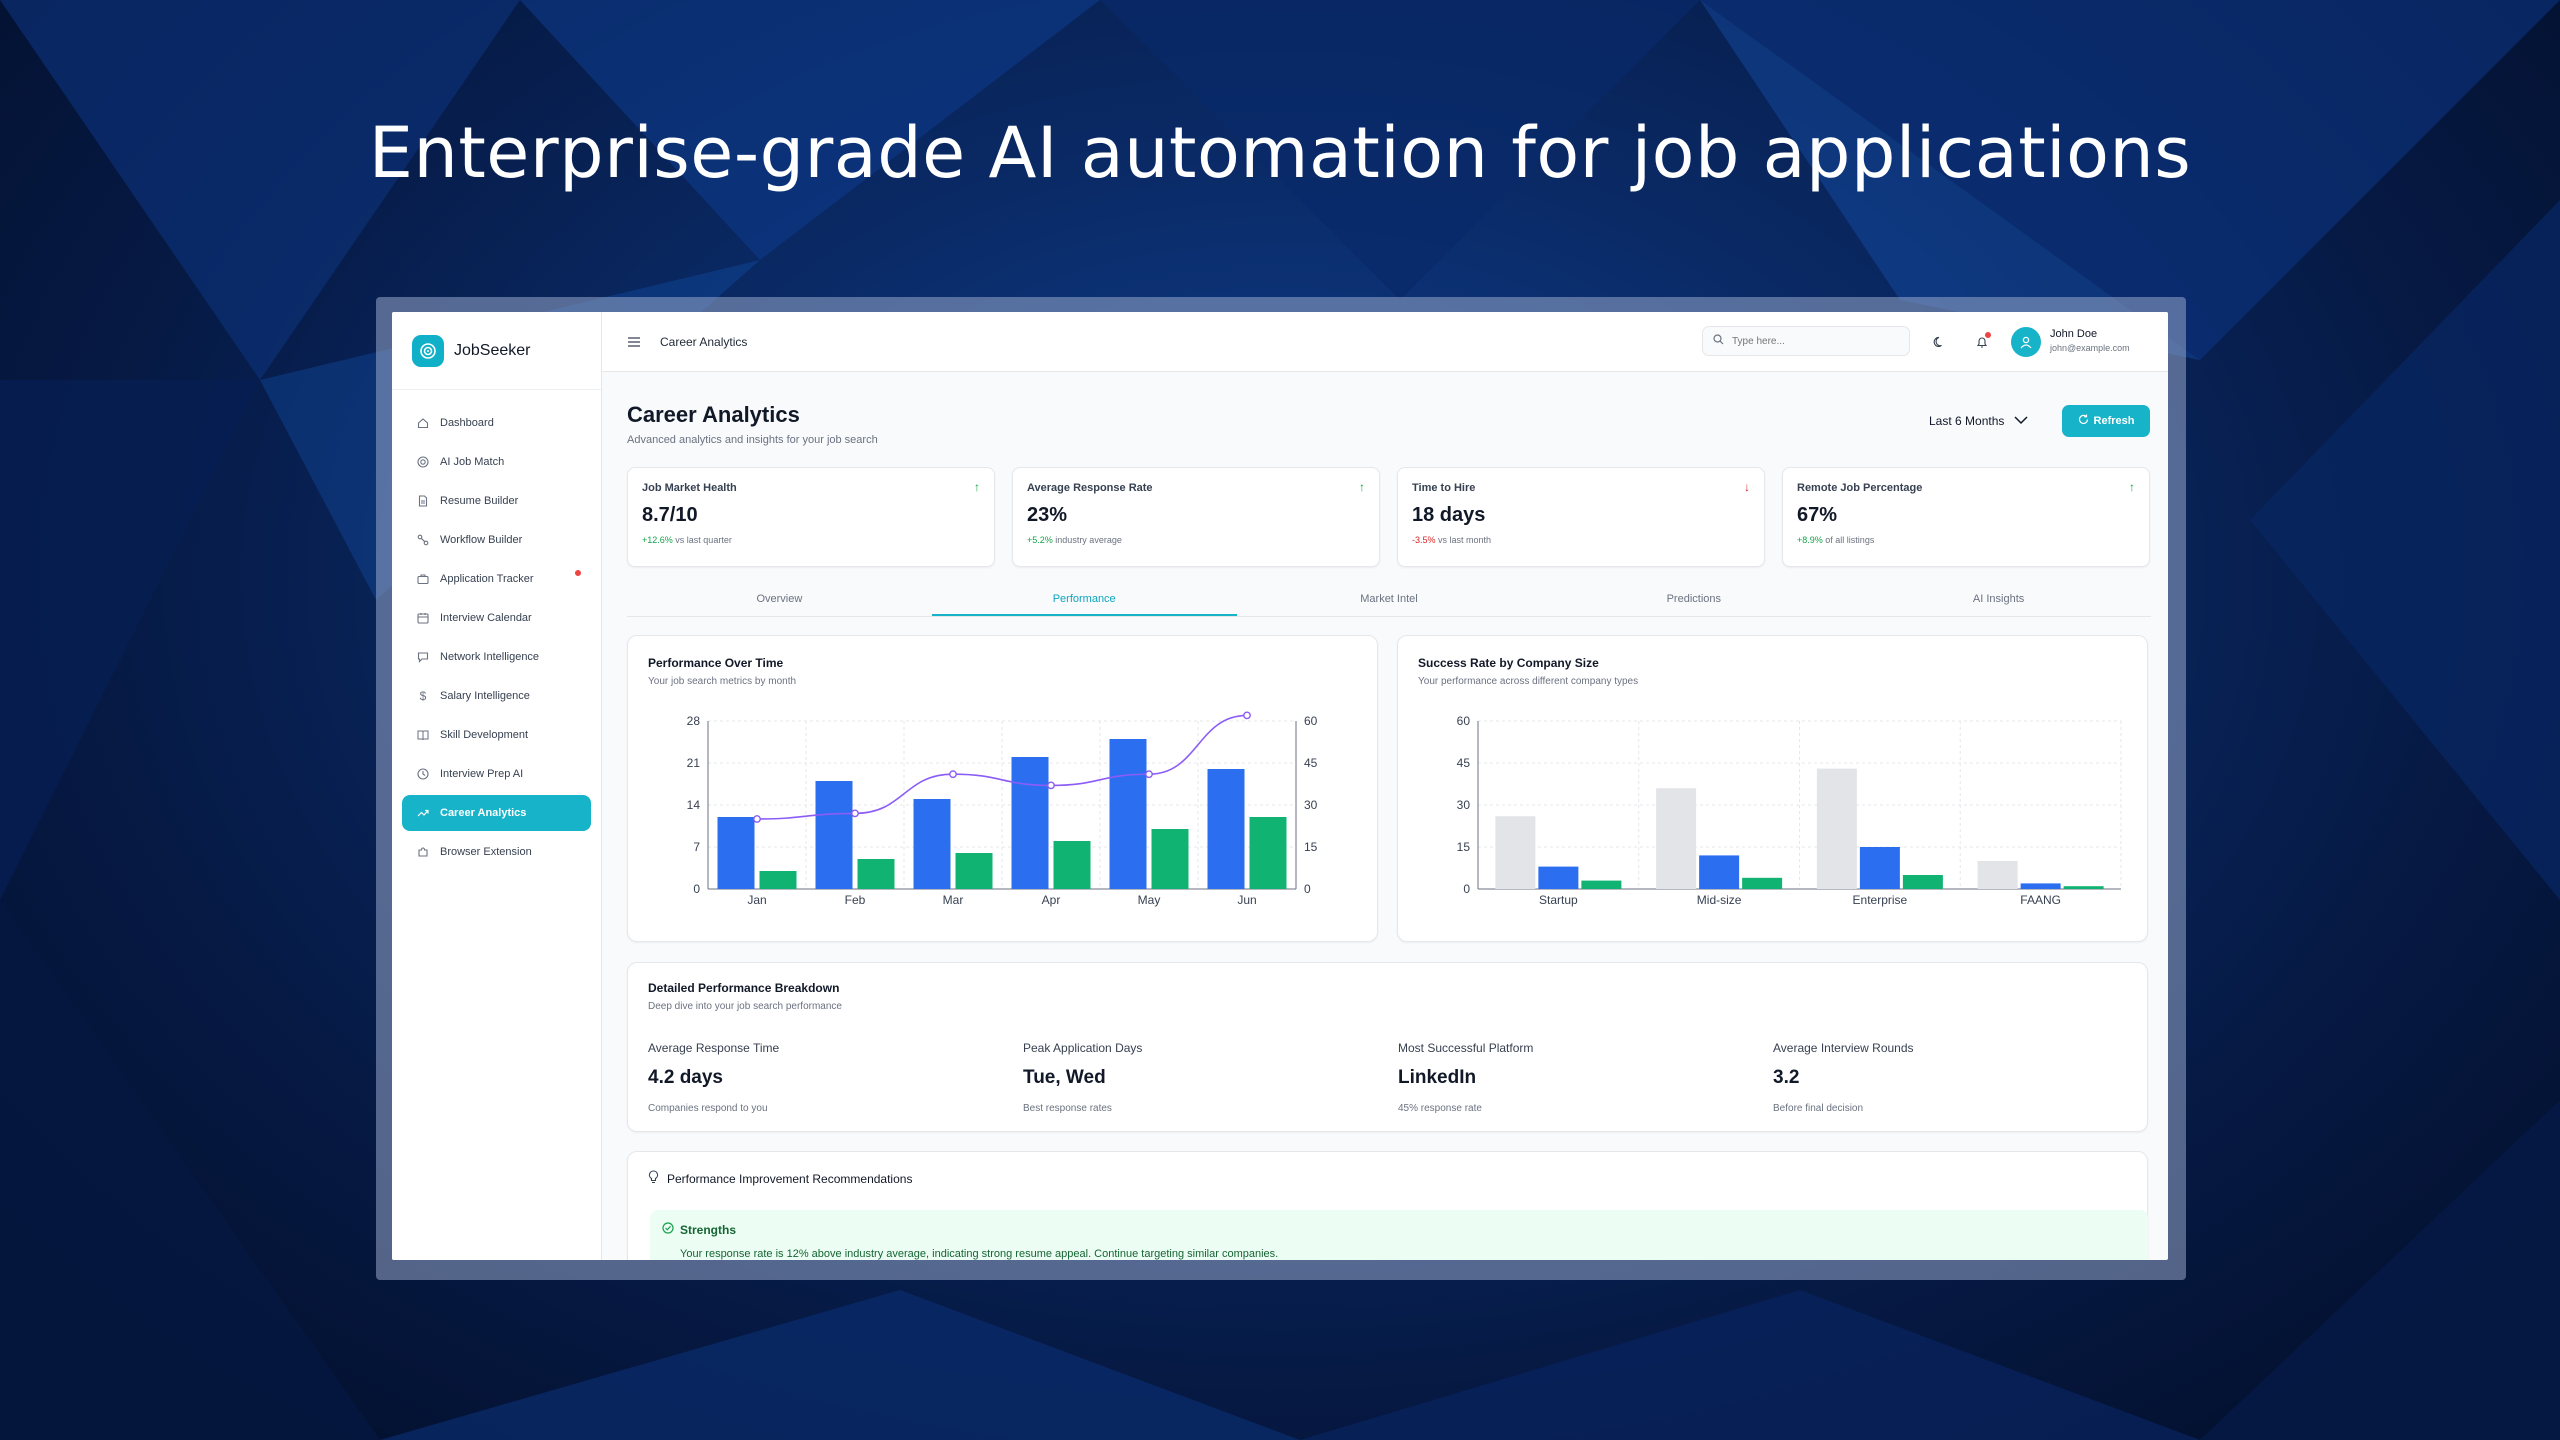 This screenshot has height=1440, width=2560. Describe the element at coordinates (496, 657) in the screenshot. I see `sidebar-item-network-intelligence: Network Intelligence` at that location.